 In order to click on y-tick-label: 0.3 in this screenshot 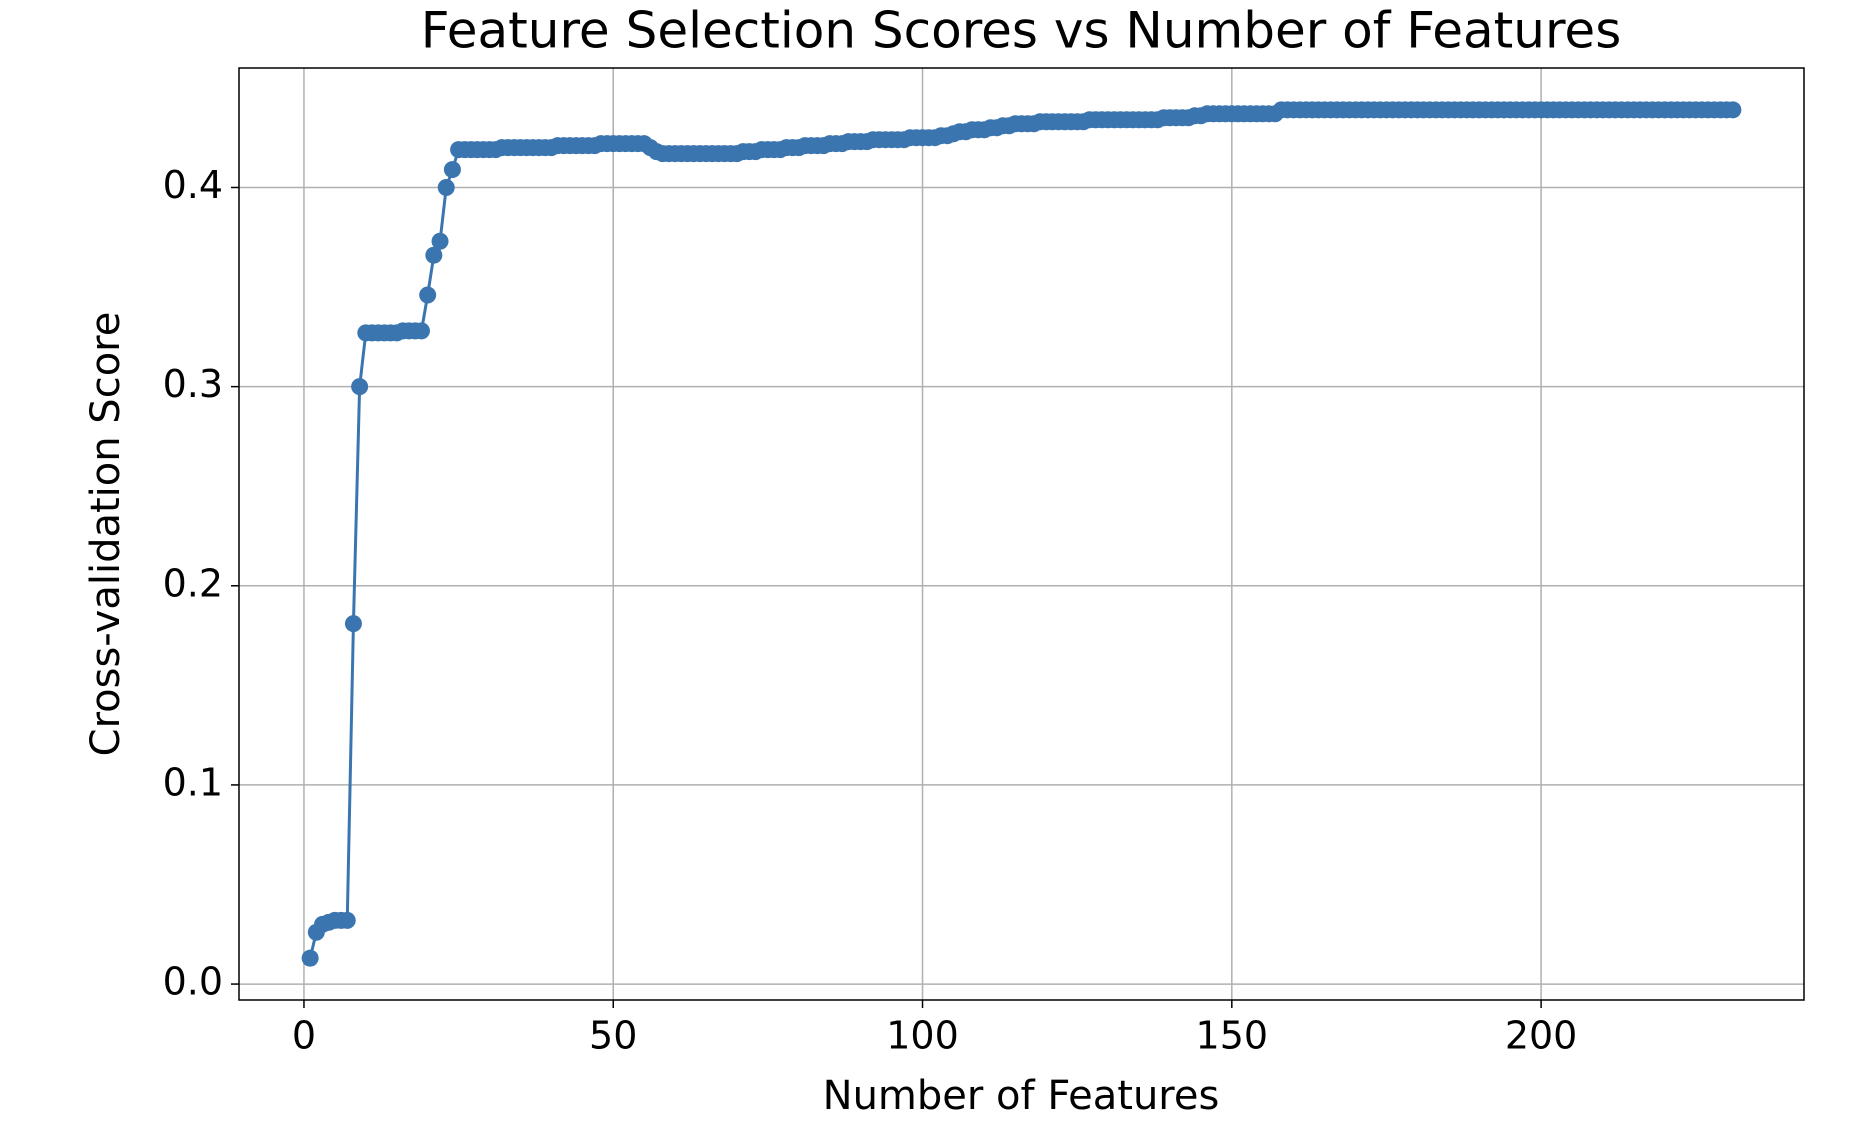, I will do `click(193, 384)`.